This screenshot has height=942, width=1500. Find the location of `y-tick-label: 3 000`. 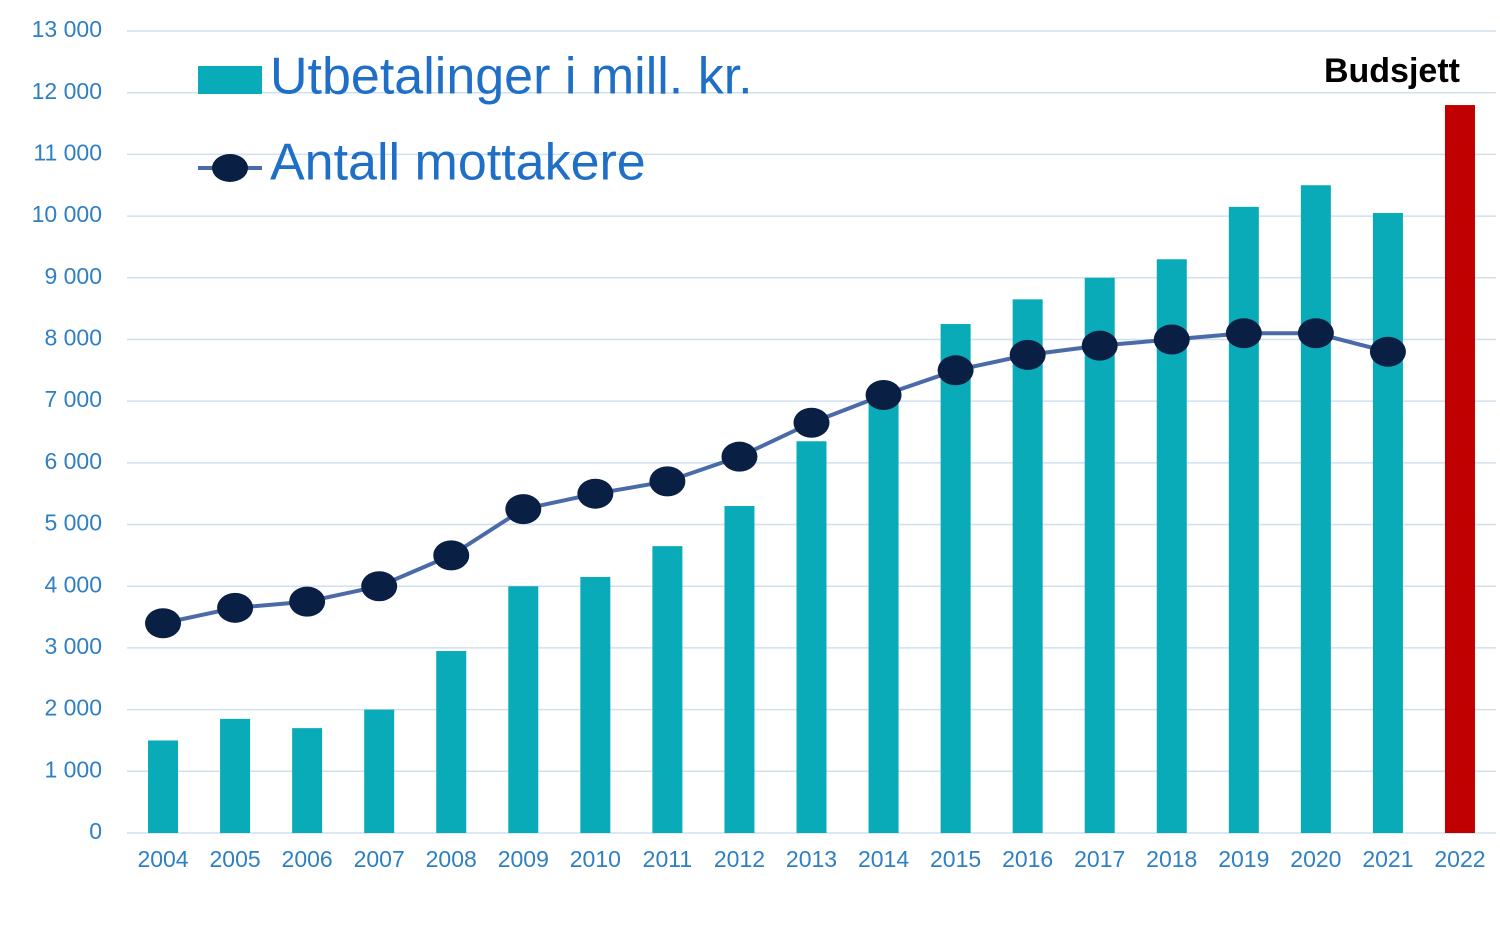

y-tick-label: 3 000 is located at coordinates (73, 646).